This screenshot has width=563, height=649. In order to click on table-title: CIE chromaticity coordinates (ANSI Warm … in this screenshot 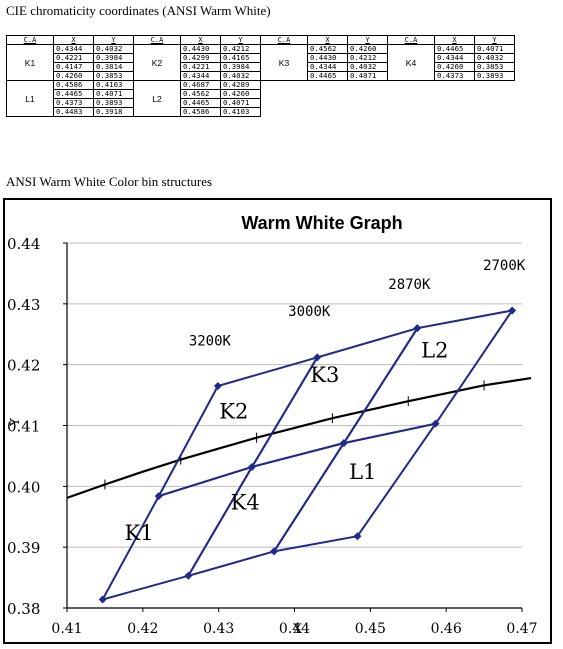, I will do `click(138, 10)`.